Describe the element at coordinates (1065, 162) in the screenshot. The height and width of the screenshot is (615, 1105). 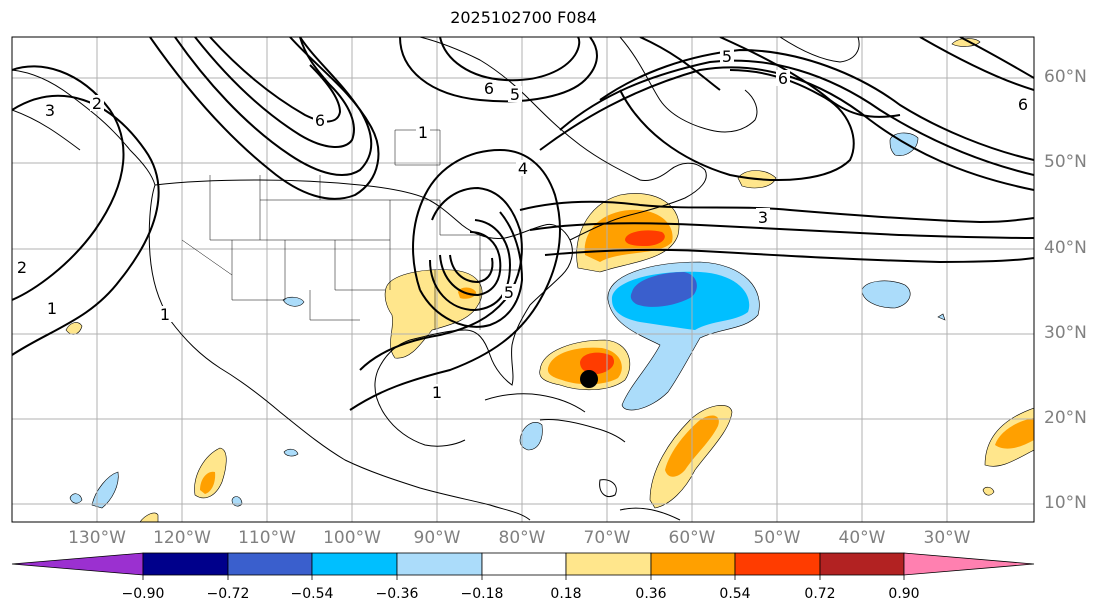
I see `lat-label: 50°N` at that location.